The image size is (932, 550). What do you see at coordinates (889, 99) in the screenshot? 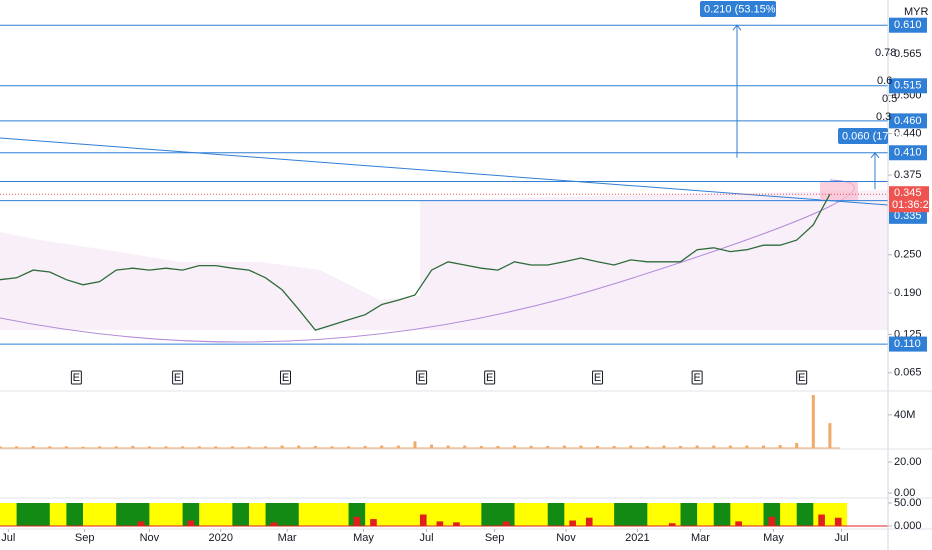
I see `fib-label: 0.5` at bounding box center [889, 99].